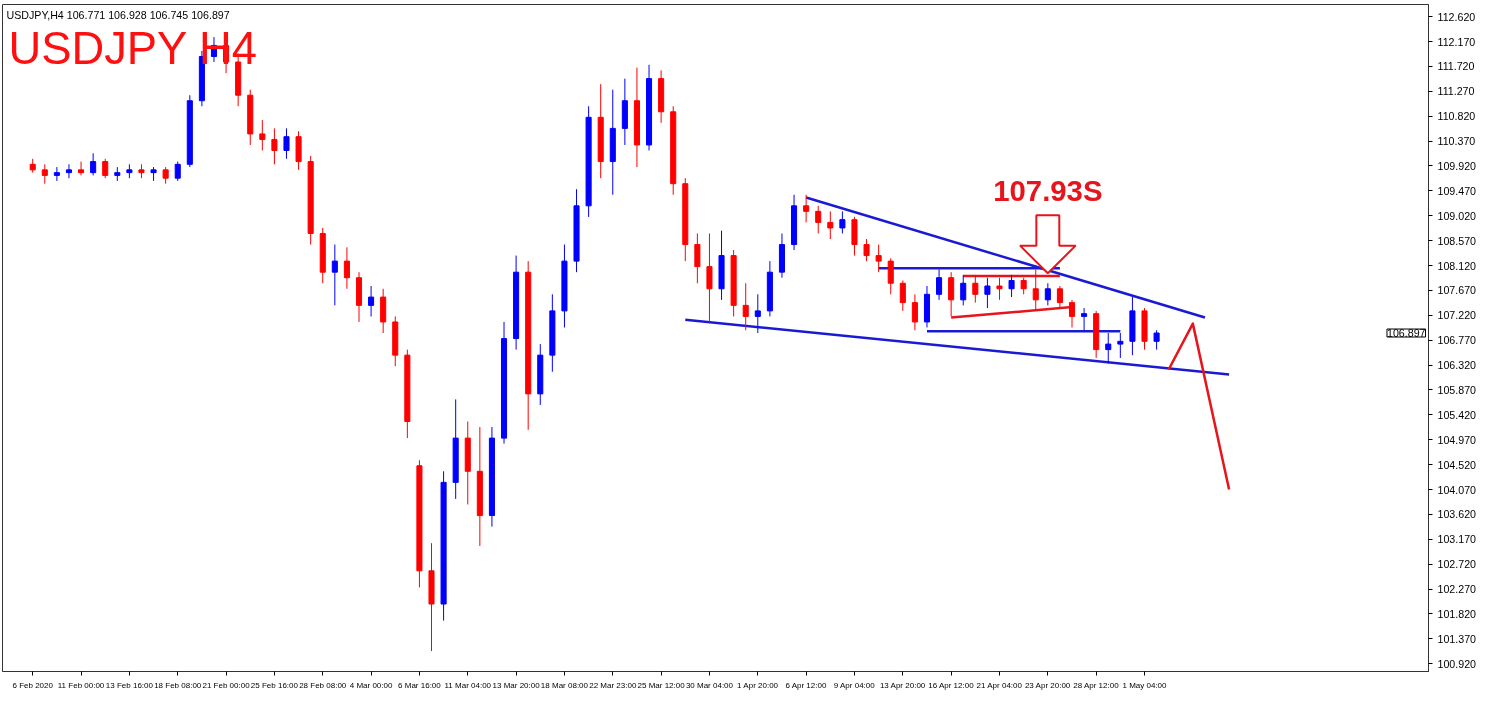  Describe the element at coordinates (1457, 564) in the screenshot. I see `y-tick-label: 102.720` at that location.